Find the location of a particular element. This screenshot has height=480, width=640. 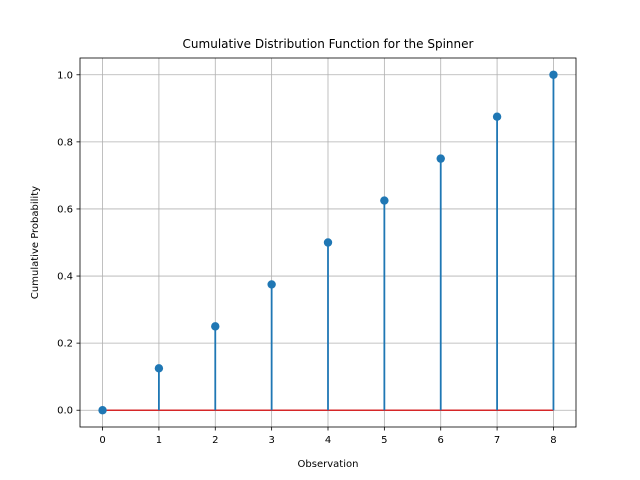

y-tick-label-5: 1.0 is located at coordinates (65, 75).